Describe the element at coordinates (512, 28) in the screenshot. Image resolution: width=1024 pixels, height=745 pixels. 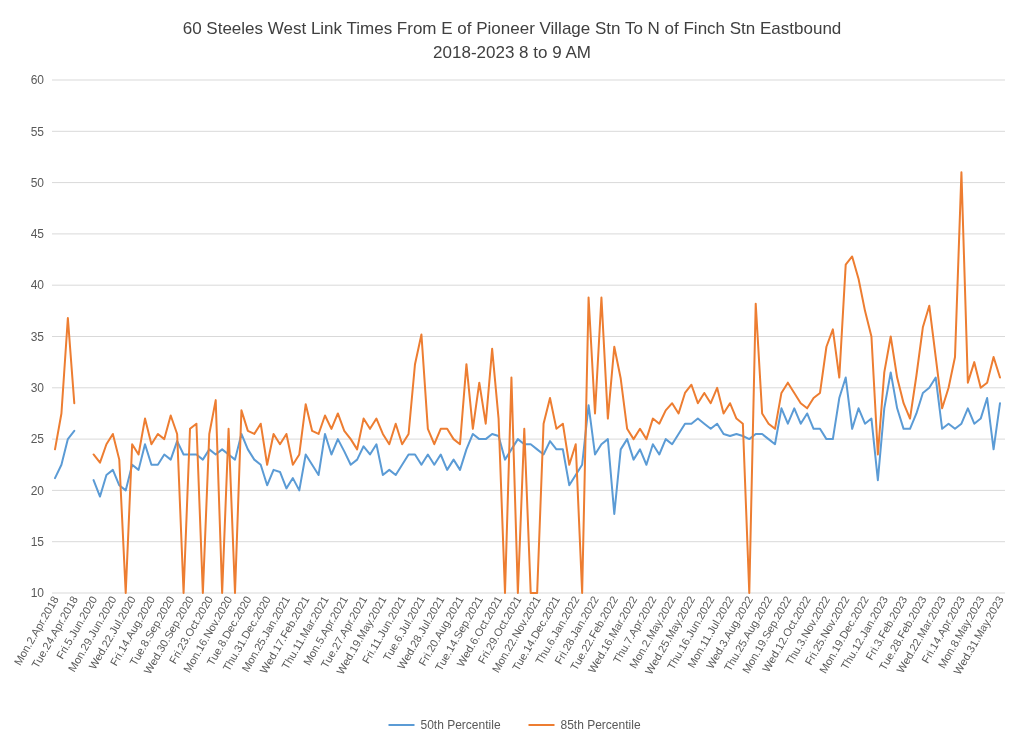
I see `chart-title: 60 Steeles West Link Times From E of Pioneer Village Stn To N of Finch Stn Eastbound` at that location.